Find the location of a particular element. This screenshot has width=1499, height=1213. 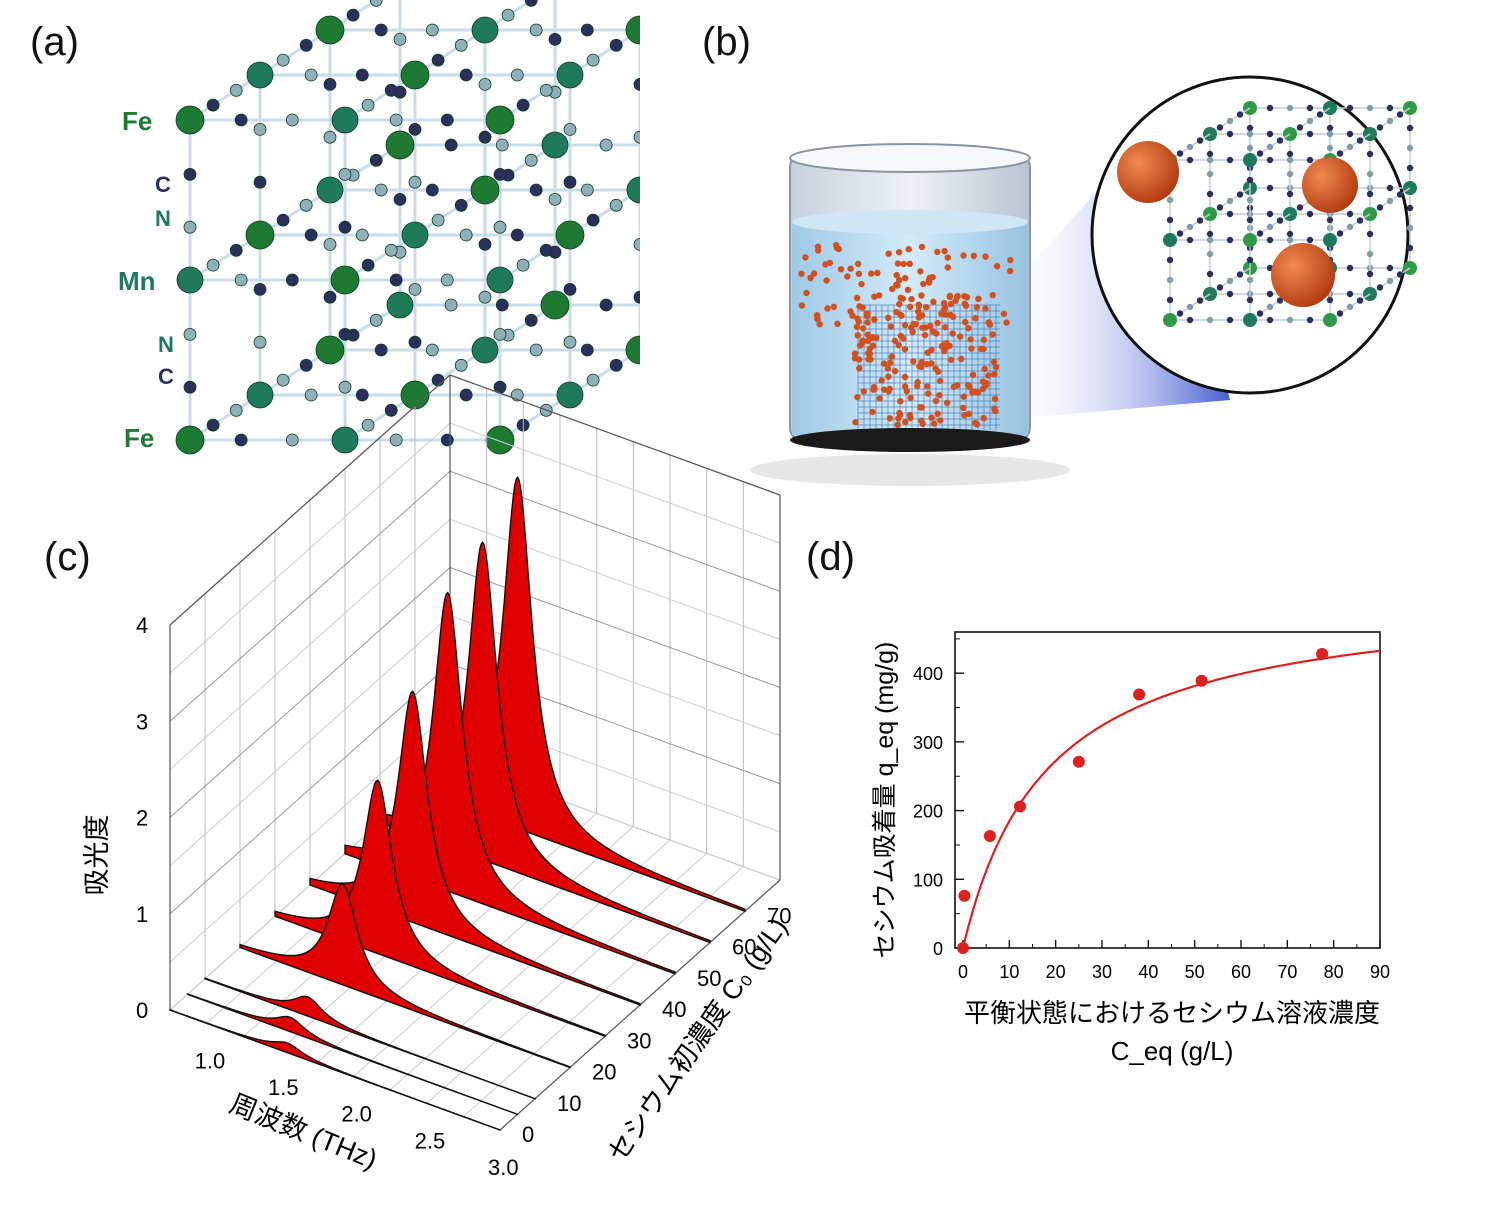

x-tick-label: 60 is located at coordinates (1241, 972).